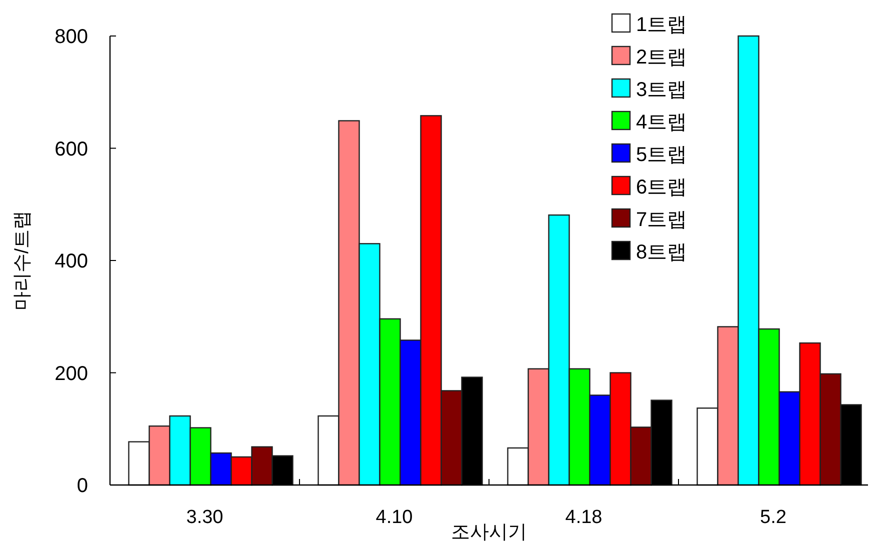 The width and height of the screenshot is (872, 543). Describe the element at coordinates (71, 149) in the screenshot. I see `y-tick-label: 600` at that location.